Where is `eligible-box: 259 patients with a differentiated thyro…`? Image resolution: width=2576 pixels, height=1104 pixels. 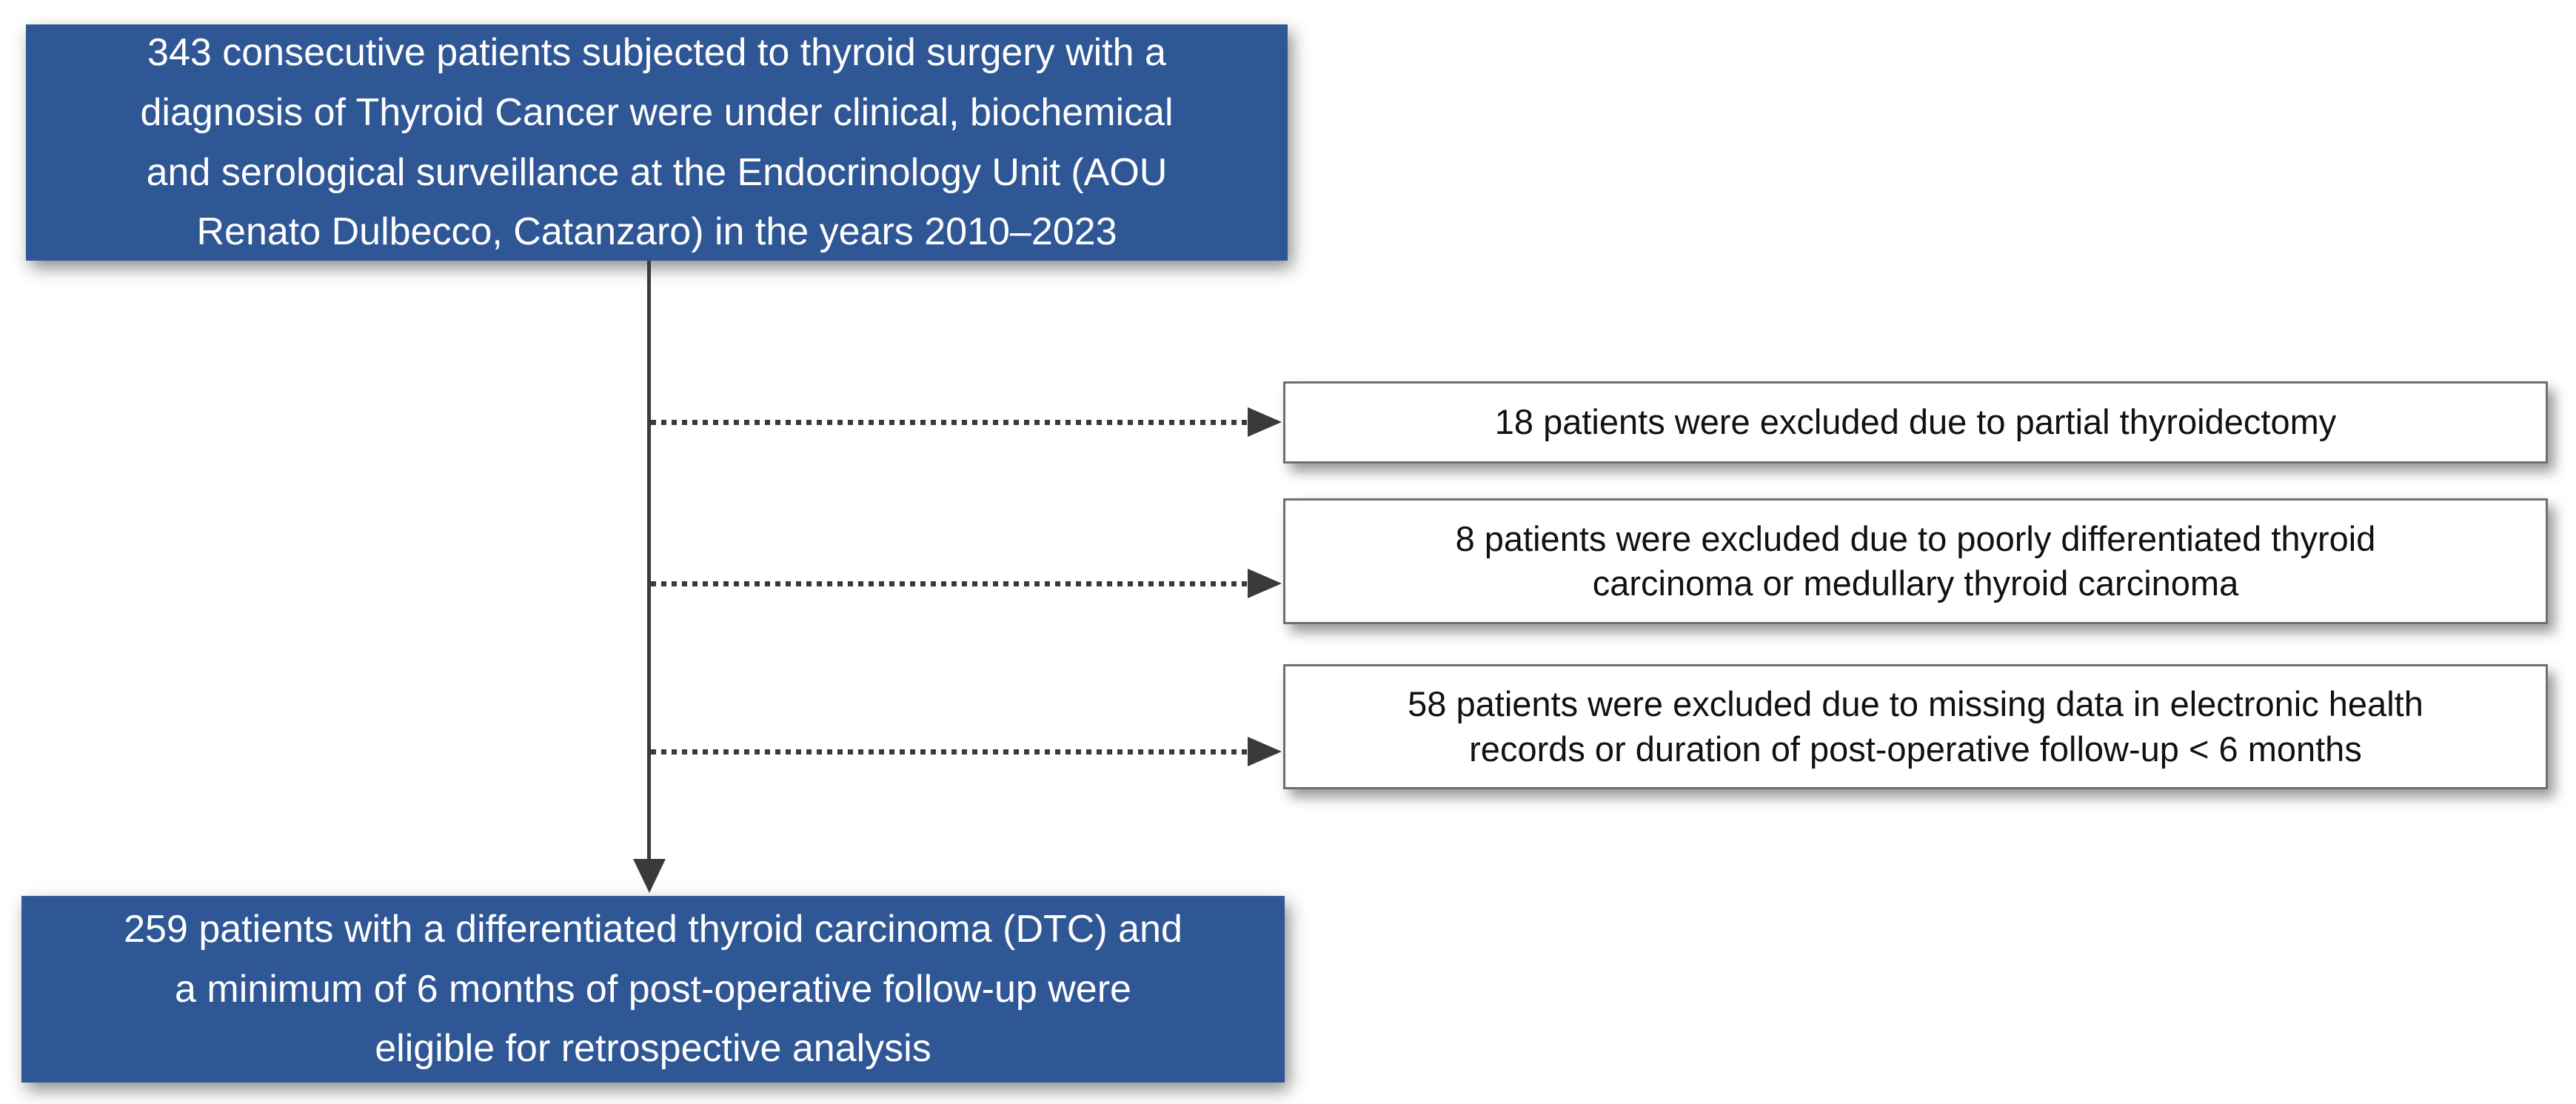 eligible-box: 259 patients with a differentiated thyro… is located at coordinates (653, 989).